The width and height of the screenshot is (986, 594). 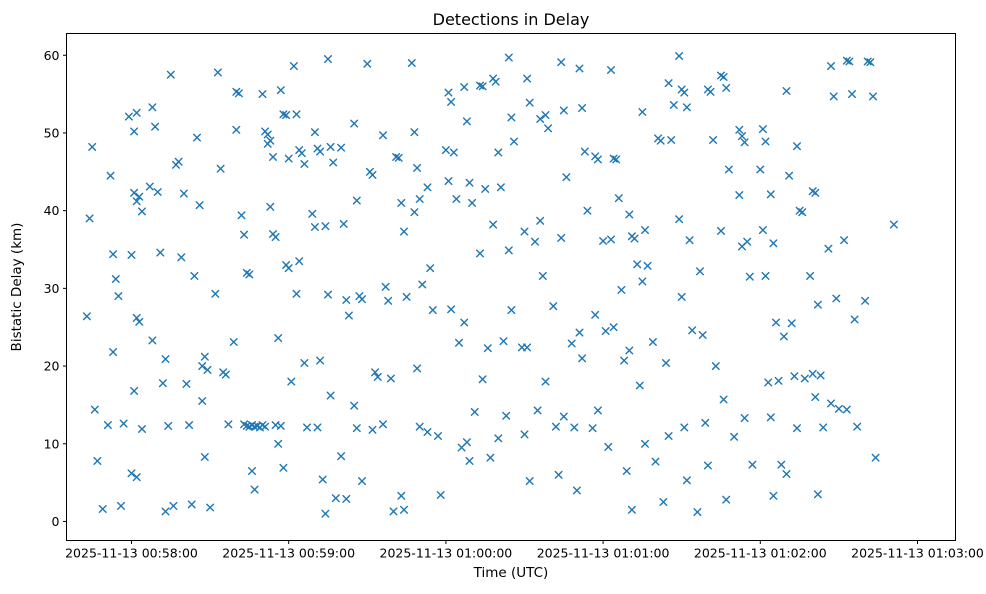 I want to click on y-tick-label: 60, so click(x=52, y=55).